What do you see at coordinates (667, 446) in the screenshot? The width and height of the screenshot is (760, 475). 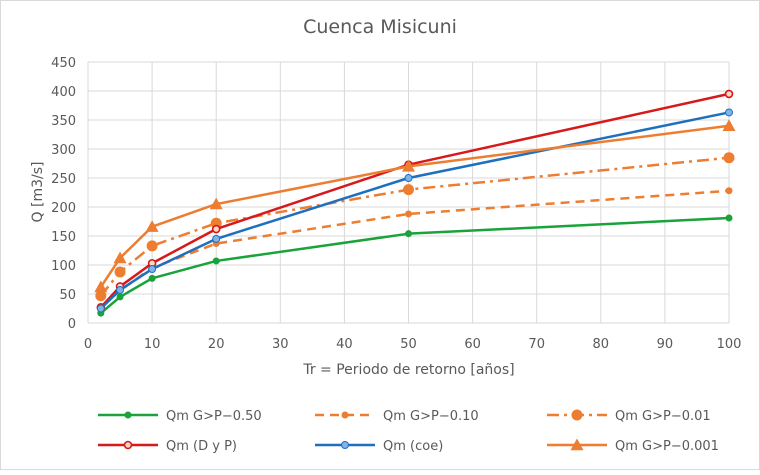 I see `legend-label-qm-g-p-0-001: Qm G>P−0.001` at bounding box center [667, 446].